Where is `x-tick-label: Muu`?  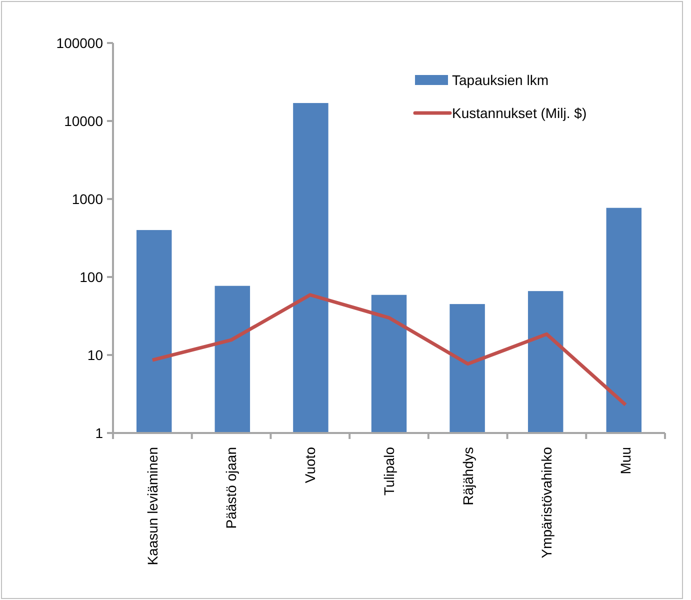 x-tick-label: Muu is located at coordinates (625, 460).